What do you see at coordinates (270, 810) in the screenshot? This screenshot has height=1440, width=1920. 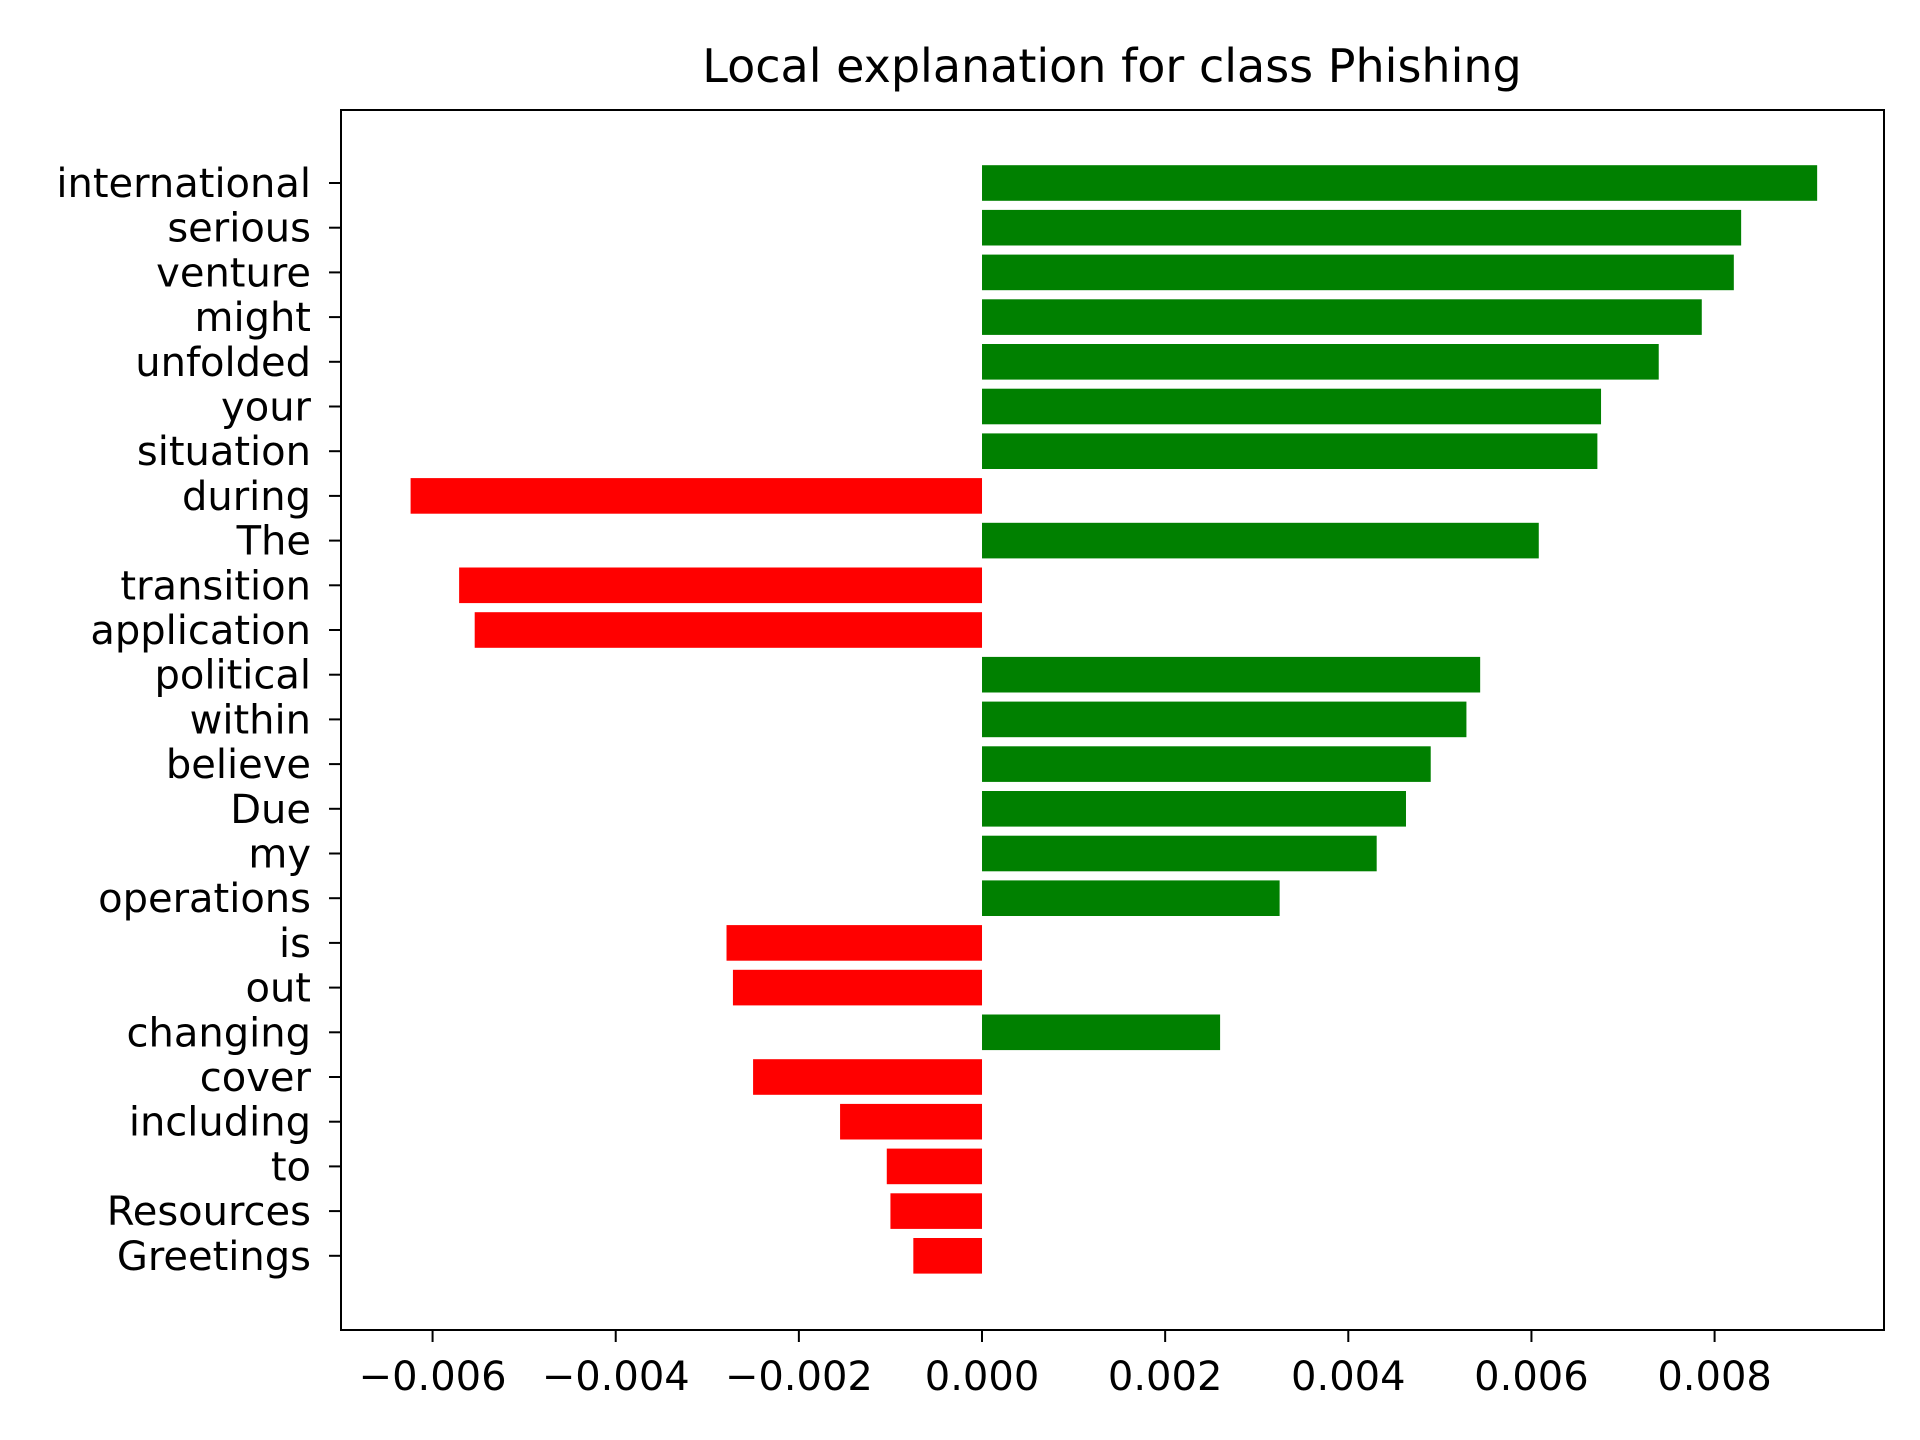 I see `y-tick-label: Due` at bounding box center [270, 810].